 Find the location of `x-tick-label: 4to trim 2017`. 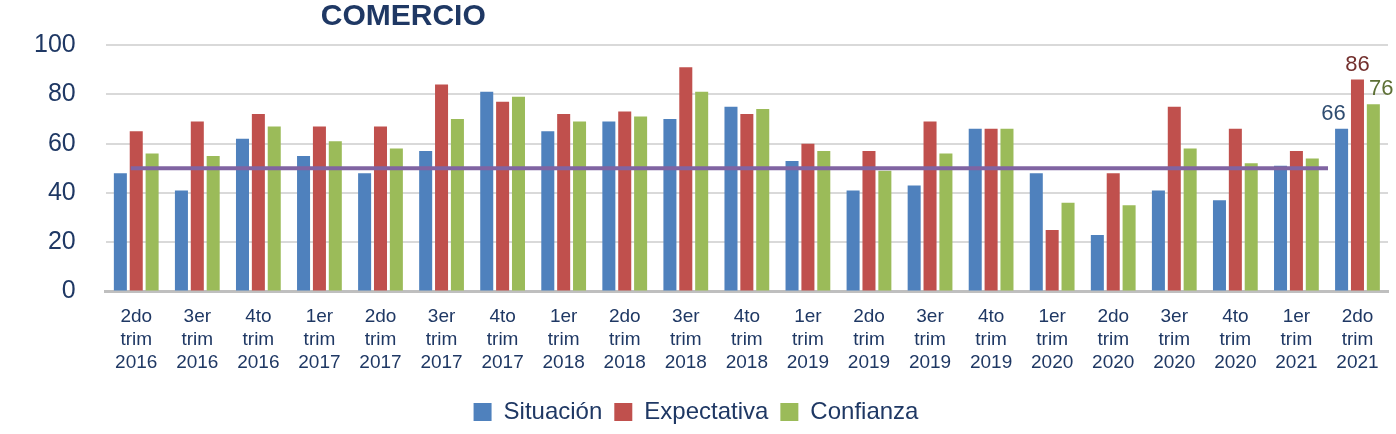

x-tick-label: 4to trim 2017 is located at coordinates (502, 338).